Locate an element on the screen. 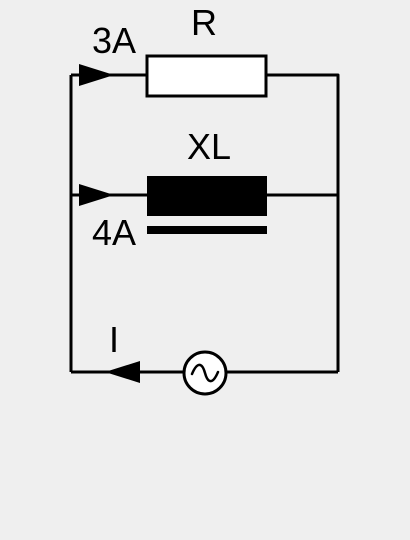 The image size is (410, 540). inductor-current-arrow-icon is located at coordinates (96, 195).